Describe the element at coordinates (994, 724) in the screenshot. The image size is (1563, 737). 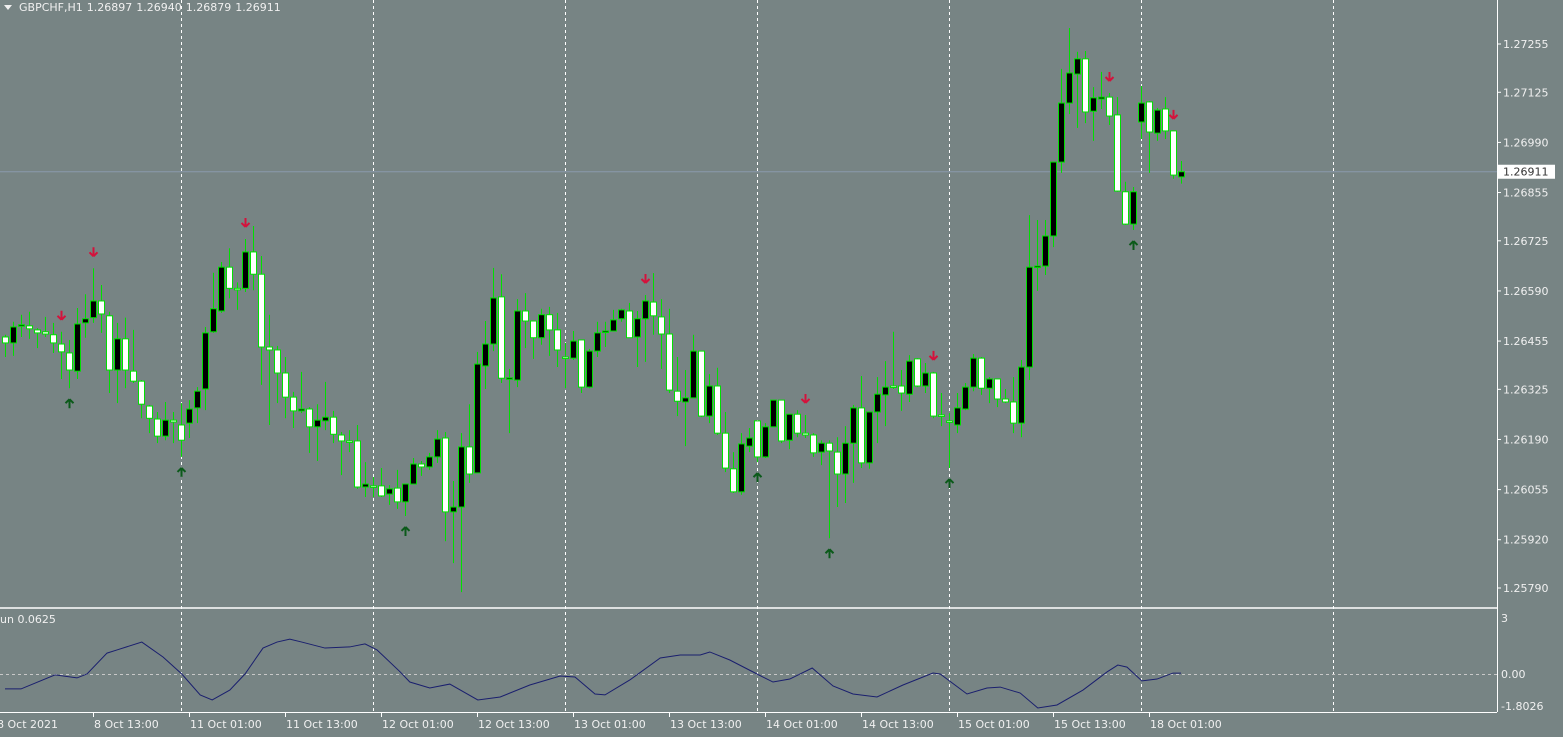
I see `time-tick-label: 15 Oct 01:00` at that location.